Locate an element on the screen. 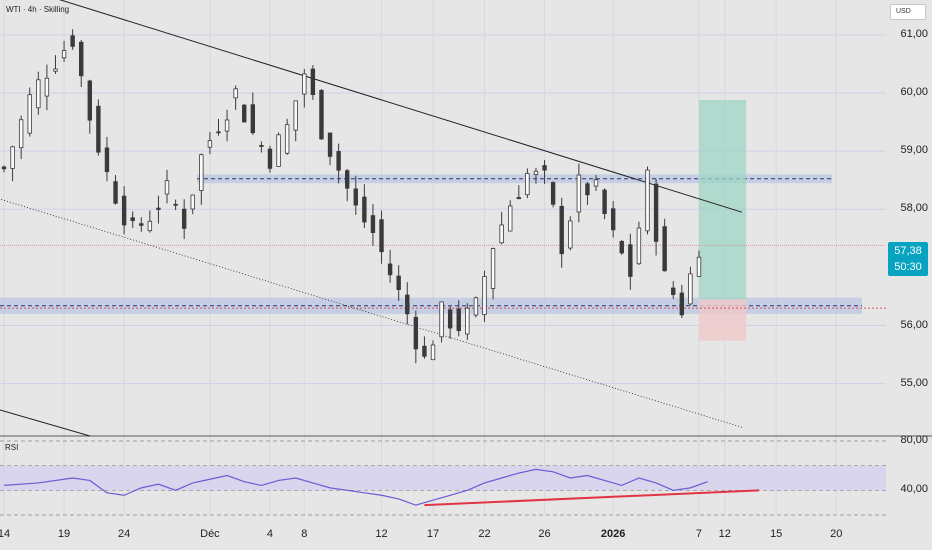 Image resolution: width=932 pixels, height=550 pixels. x-tick-label: 19 is located at coordinates (64, 534).